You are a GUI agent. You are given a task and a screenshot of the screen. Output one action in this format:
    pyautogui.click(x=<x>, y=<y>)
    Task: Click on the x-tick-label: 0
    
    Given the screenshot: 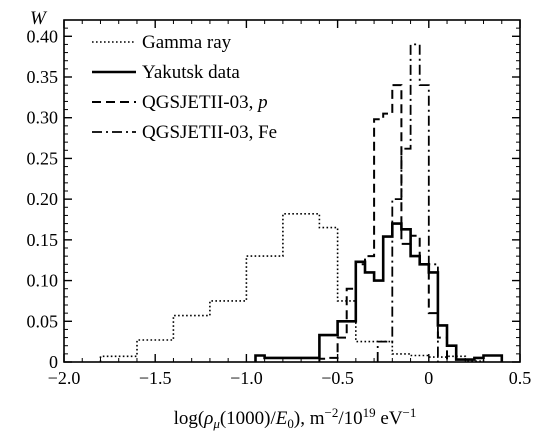 What is the action you would take?
    pyautogui.click(x=428, y=378)
    